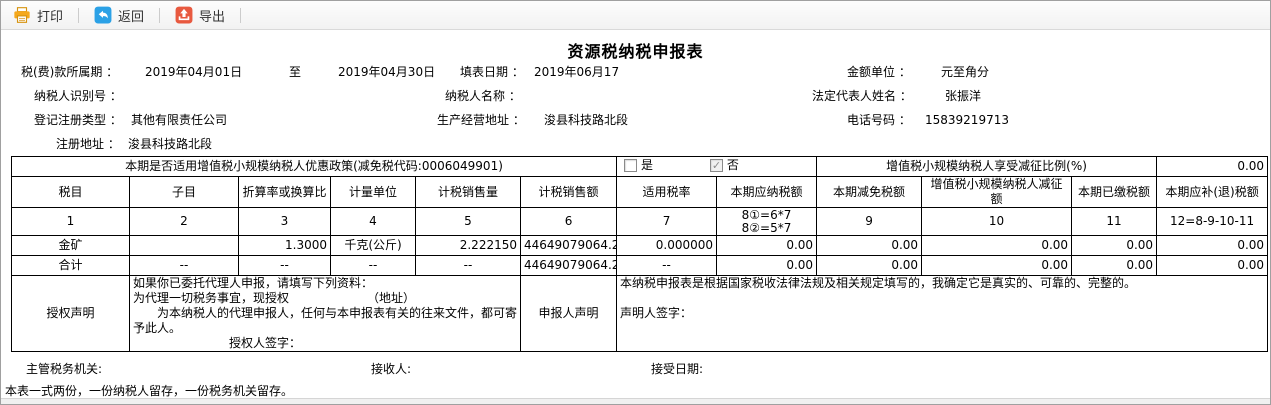 The height and width of the screenshot is (405, 1271). Describe the element at coordinates (468, 192) in the screenshot. I see `col-header-sales-qty: 计税销售量` at that location.